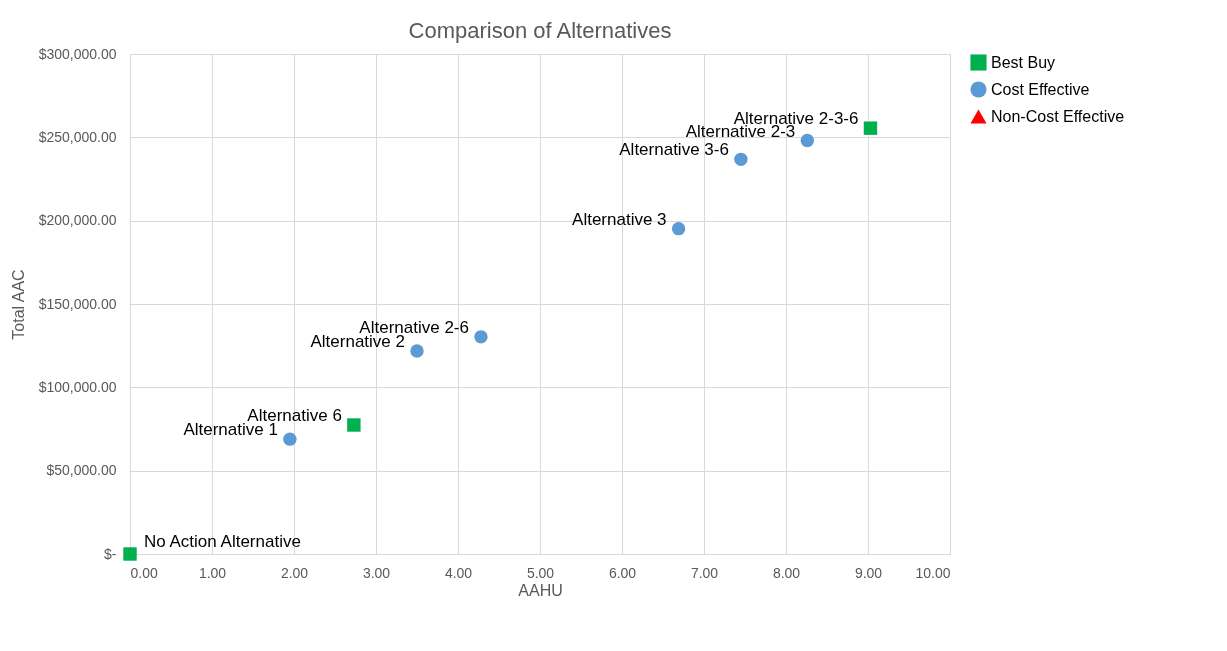  What do you see at coordinates (1023, 62) in the screenshot?
I see `legend-label: Best Buy` at bounding box center [1023, 62].